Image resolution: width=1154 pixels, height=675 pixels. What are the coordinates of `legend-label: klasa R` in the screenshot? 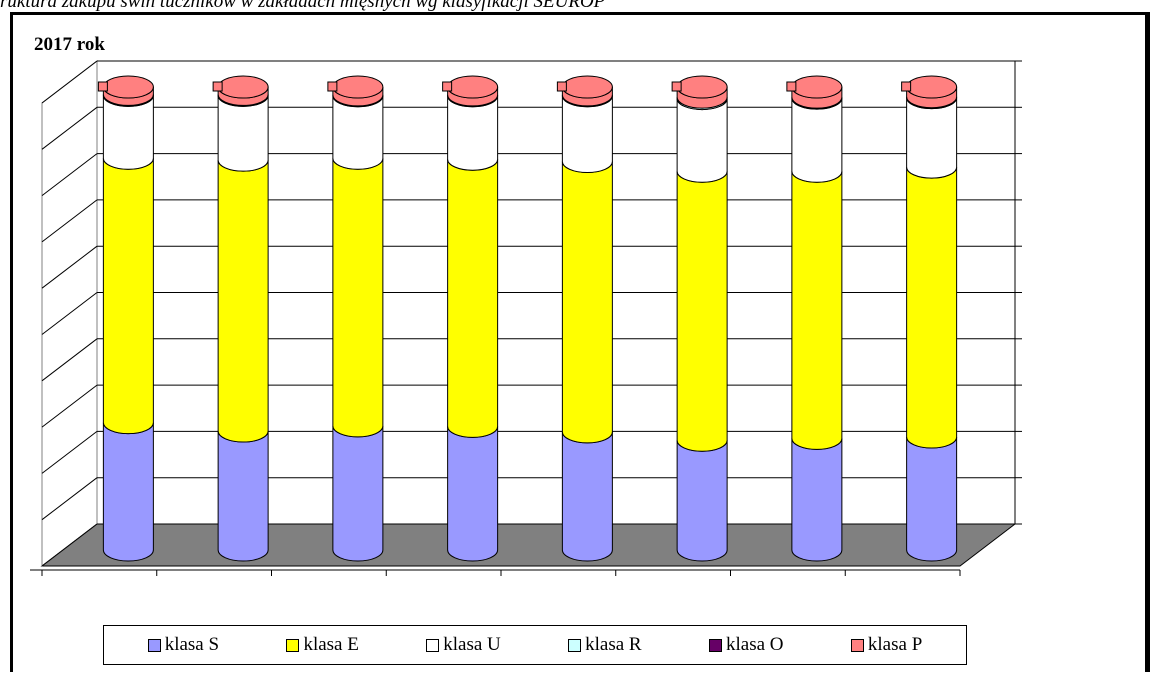 It's located at (613, 644).